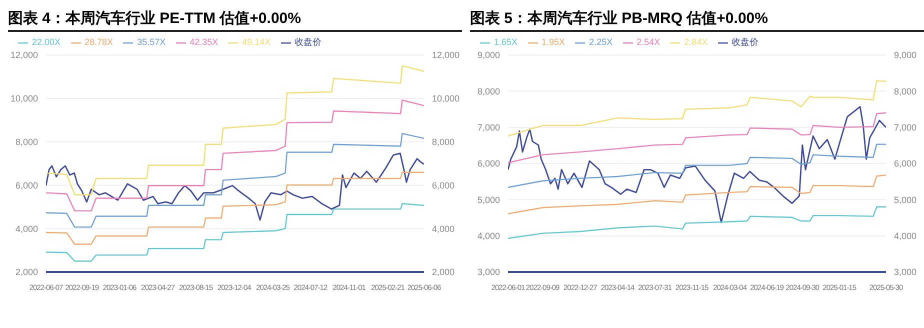 Image resolution: width=924 pixels, height=328 pixels. I want to click on y2-tick-label: 12,000, so click(446, 55).